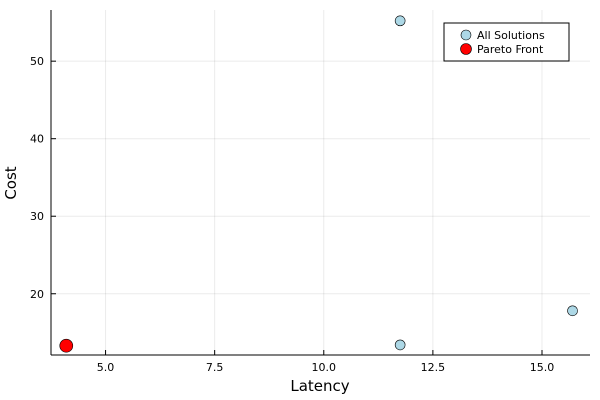 The height and width of the screenshot is (400, 600). I want to click on x-tick-label: 10.0, so click(324, 367).